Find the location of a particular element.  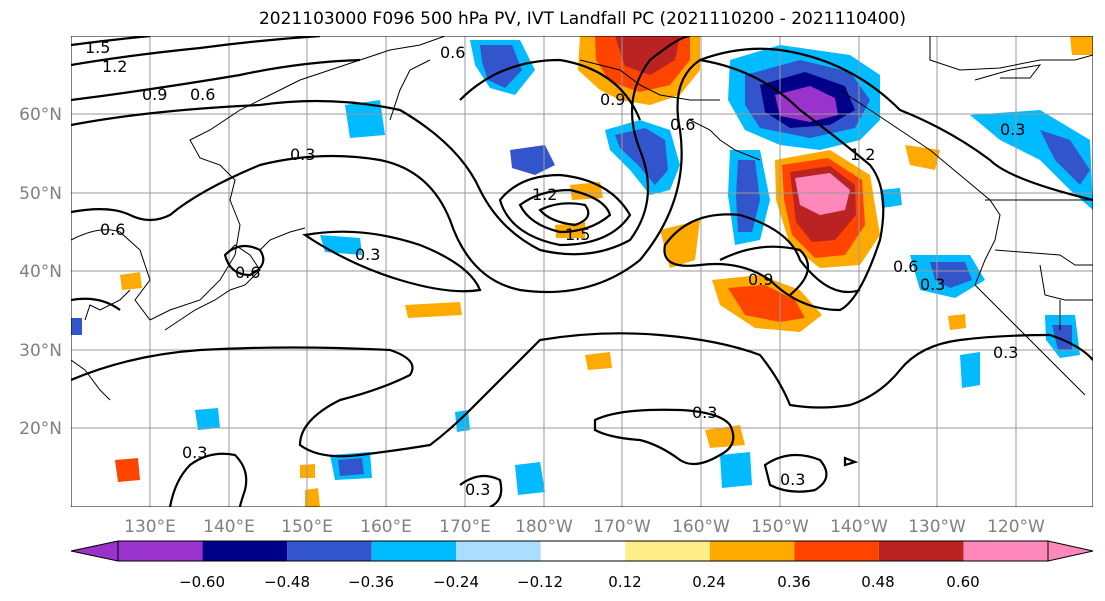

svg-text: 170°W is located at coordinates (622, 527).